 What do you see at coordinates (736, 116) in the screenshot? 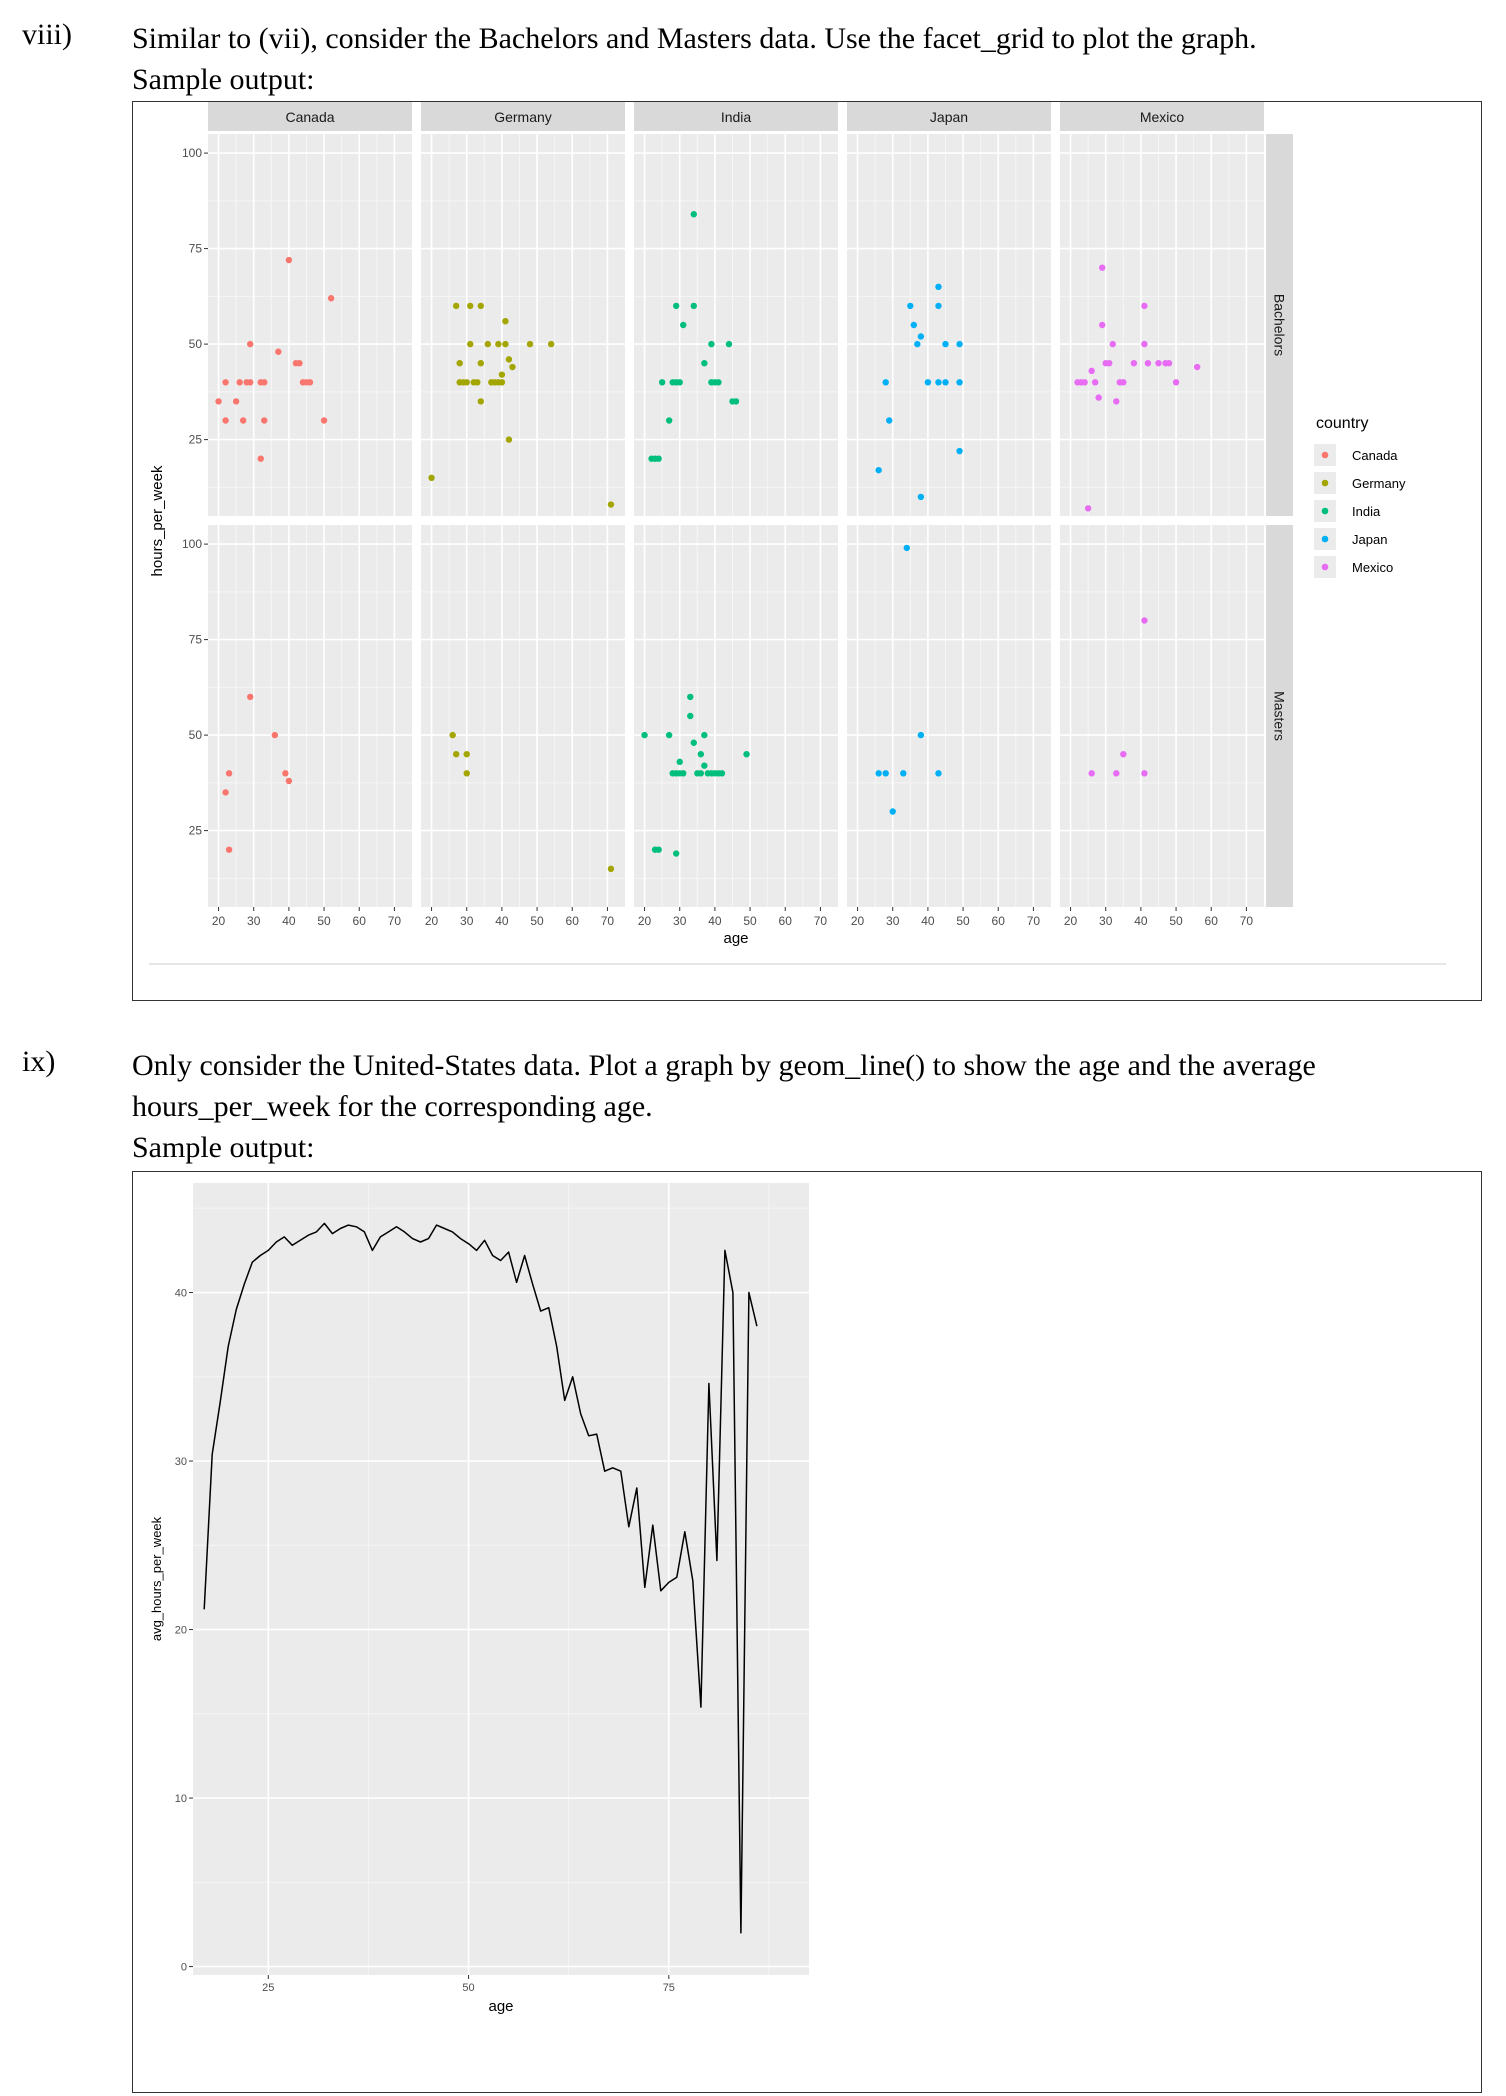
I see `facet-strip-india` at bounding box center [736, 116].